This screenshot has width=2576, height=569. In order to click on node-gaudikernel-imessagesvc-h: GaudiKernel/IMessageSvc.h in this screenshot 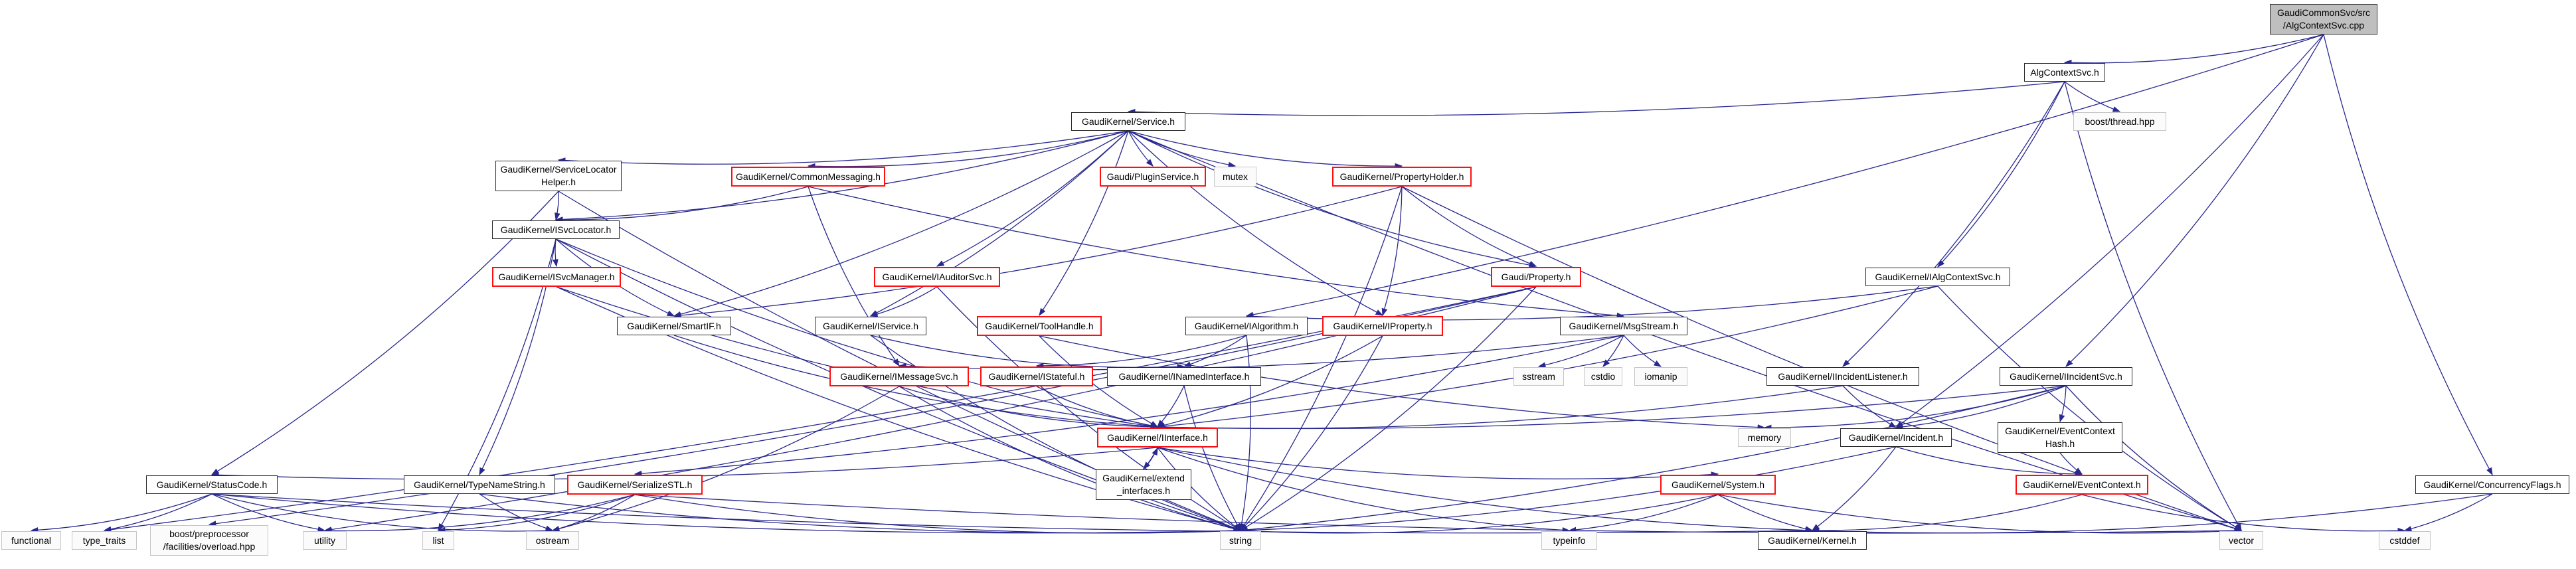, I will do `click(899, 376)`.